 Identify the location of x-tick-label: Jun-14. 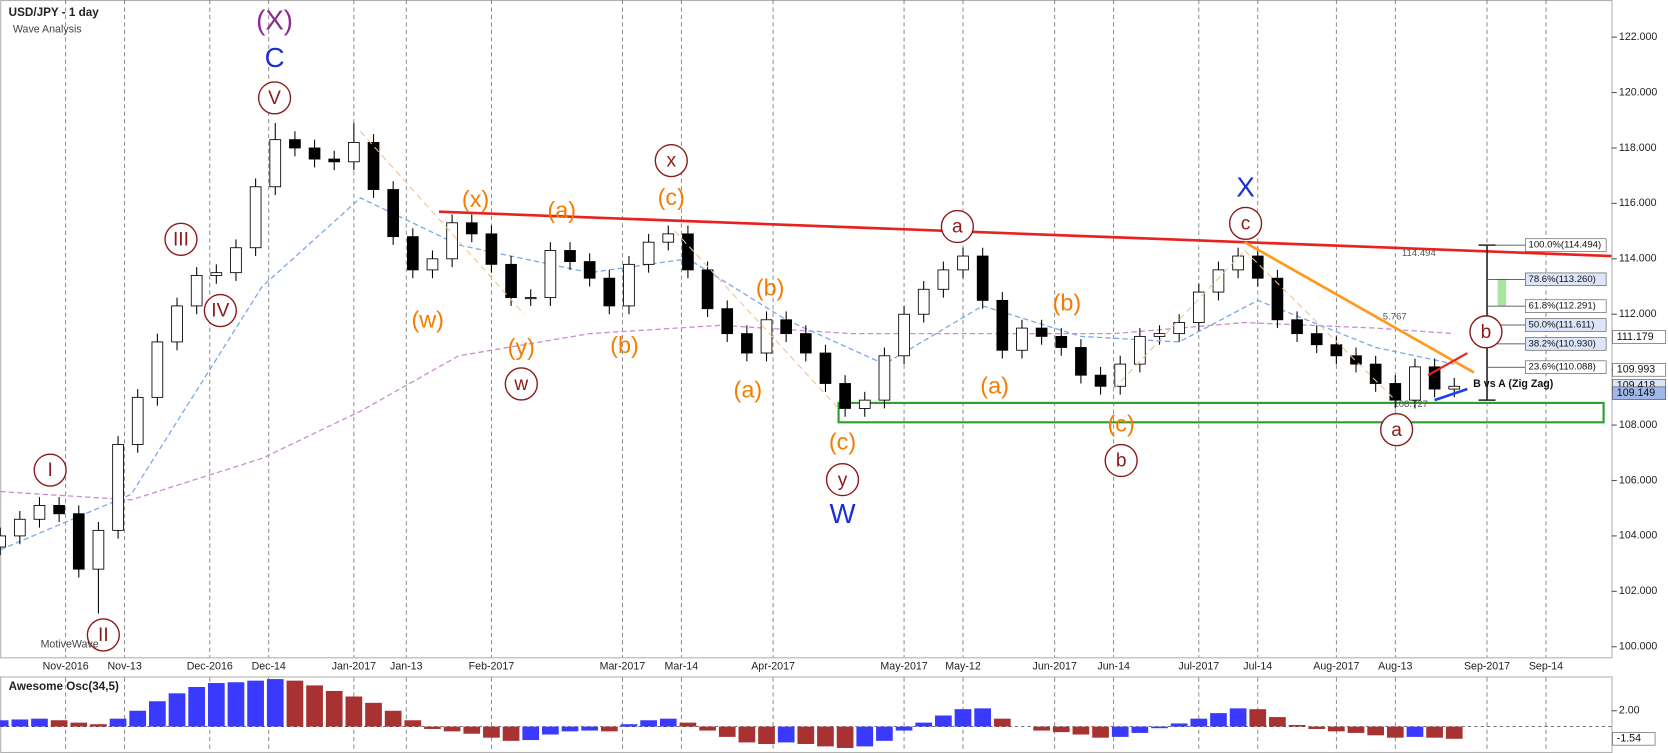
(1113, 667).